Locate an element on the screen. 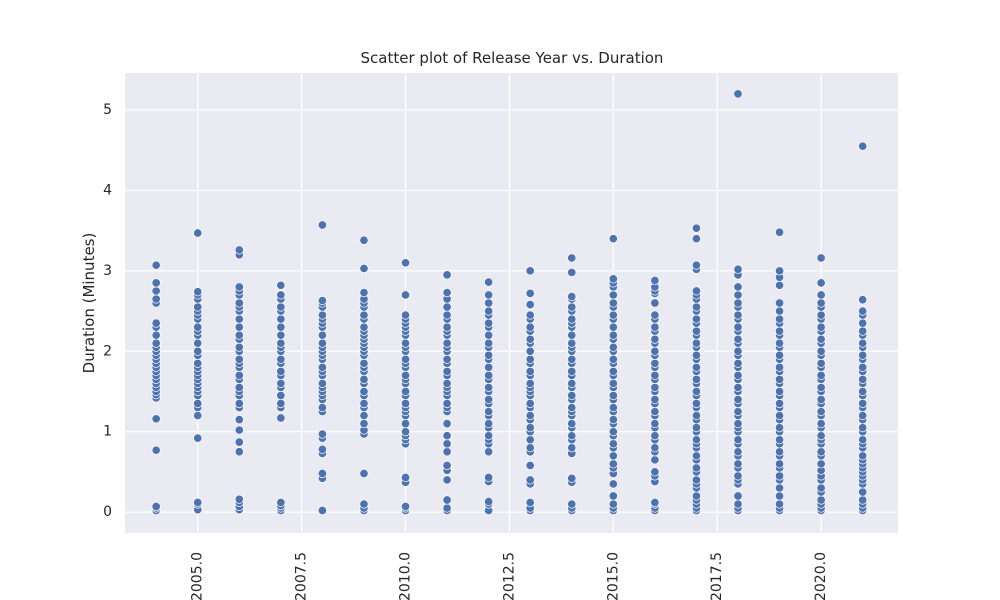 This screenshot has height=600, width=1000. y-axis-ticks: 0 1 2 3 4 5 is located at coordinates (107, 311).